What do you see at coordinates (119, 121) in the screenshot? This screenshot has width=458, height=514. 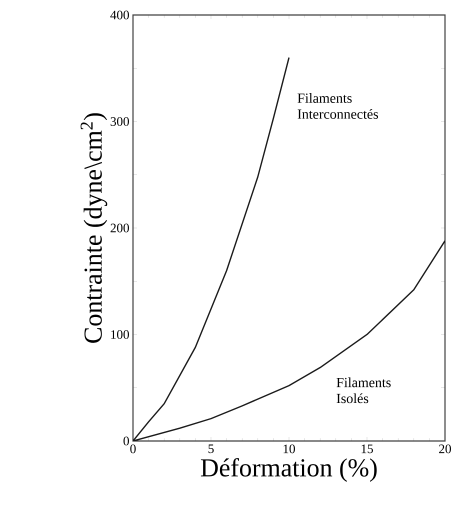 I see `y-tick-label: 300` at bounding box center [119, 121].